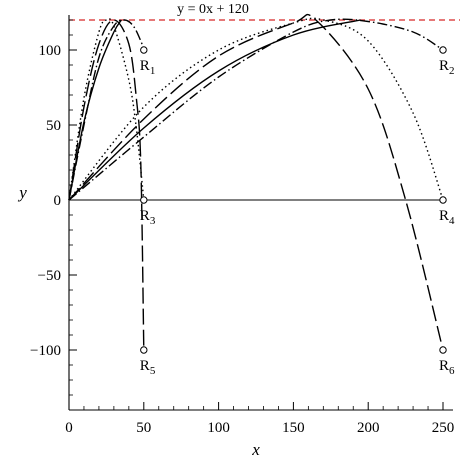 The image size is (474, 470). What do you see at coordinates (153, 71) in the screenshot?
I see `point-label-subscript: 1` at bounding box center [153, 71].